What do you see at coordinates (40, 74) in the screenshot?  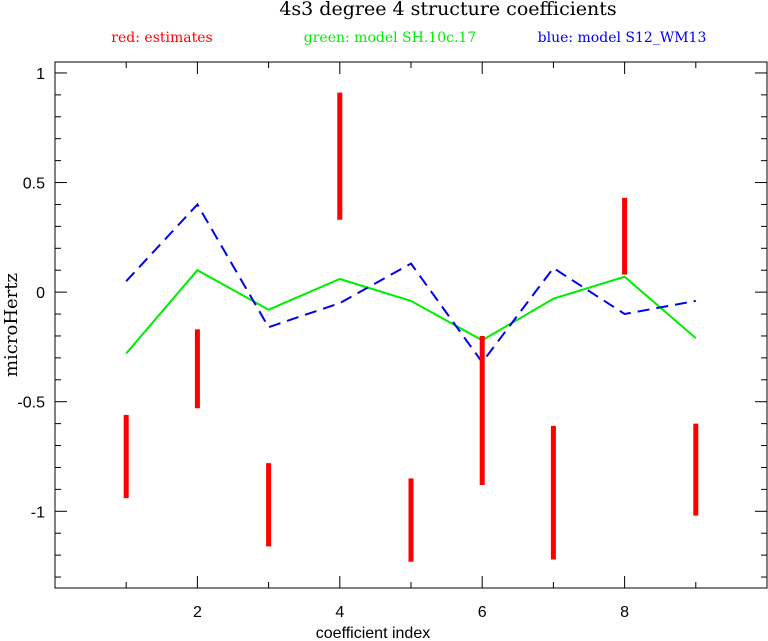 I see `y-tick-label: 1` at bounding box center [40, 74].